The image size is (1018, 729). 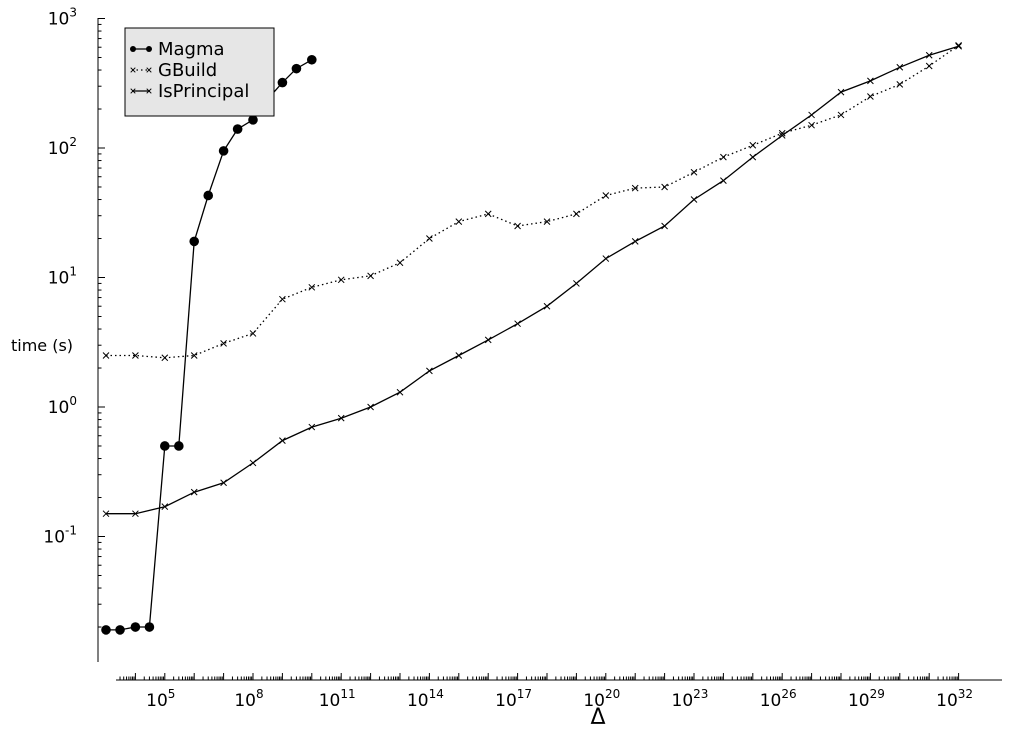 I want to click on x-tick-label: 1014, so click(x=425, y=699).